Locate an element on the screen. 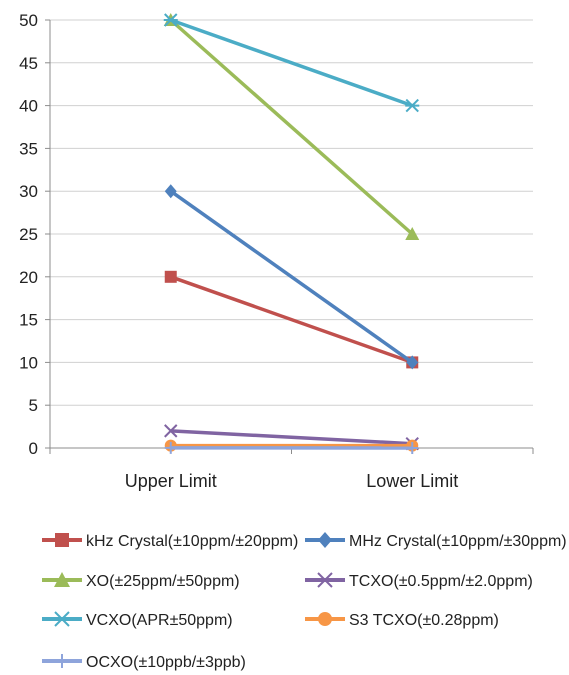  x-category-label: Lower Limit is located at coordinates (412, 481).